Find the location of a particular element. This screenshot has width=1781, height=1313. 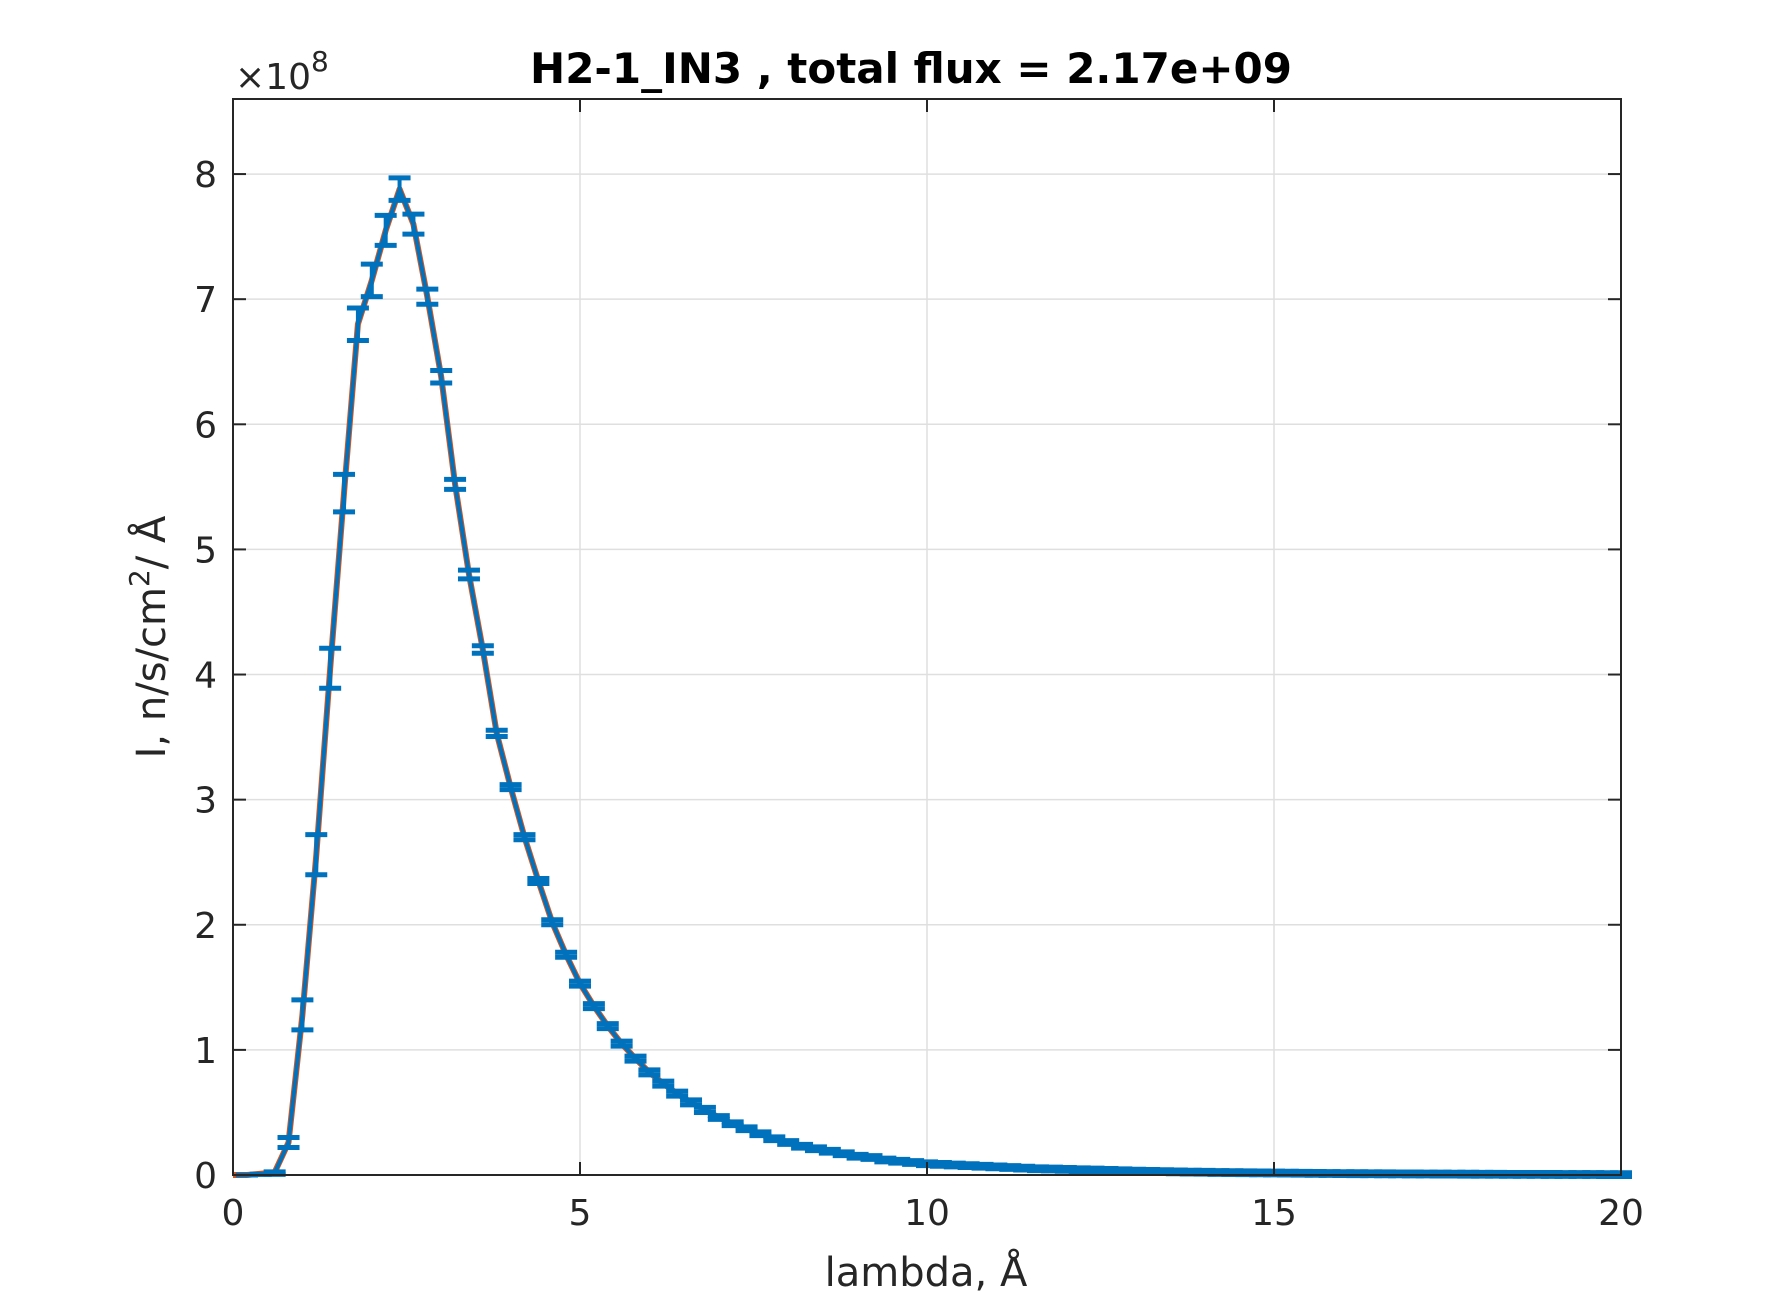

y-tick-label: 3 is located at coordinates (205, 801).